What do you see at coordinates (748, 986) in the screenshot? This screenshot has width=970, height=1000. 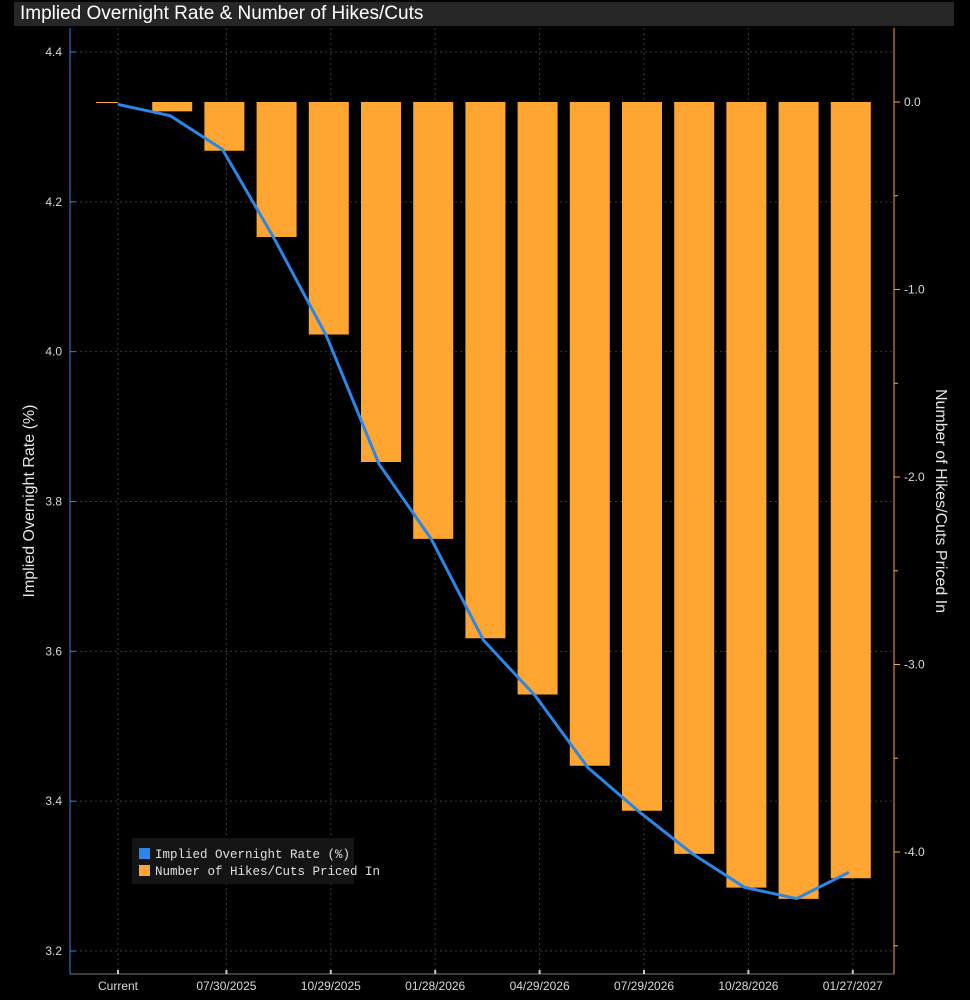 I see `x-tick-label: 10/28/2026` at bounding box center [748, 986].